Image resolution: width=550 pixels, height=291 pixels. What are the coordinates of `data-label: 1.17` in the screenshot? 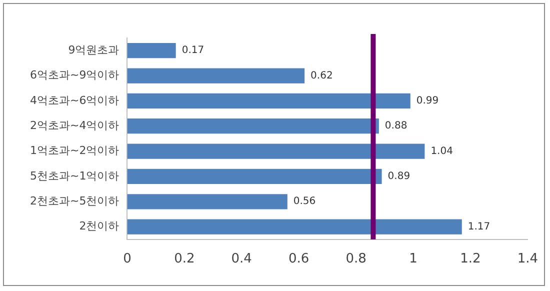 It's located at (479, 226).